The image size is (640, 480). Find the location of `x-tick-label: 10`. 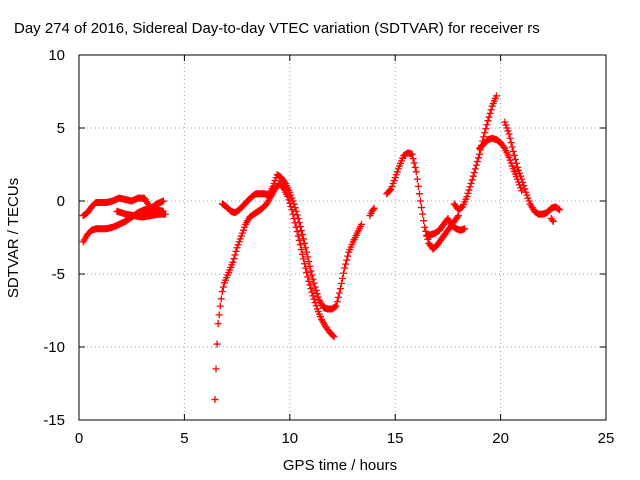

x-tick-label: 10 is located at coordinates (289, 438).